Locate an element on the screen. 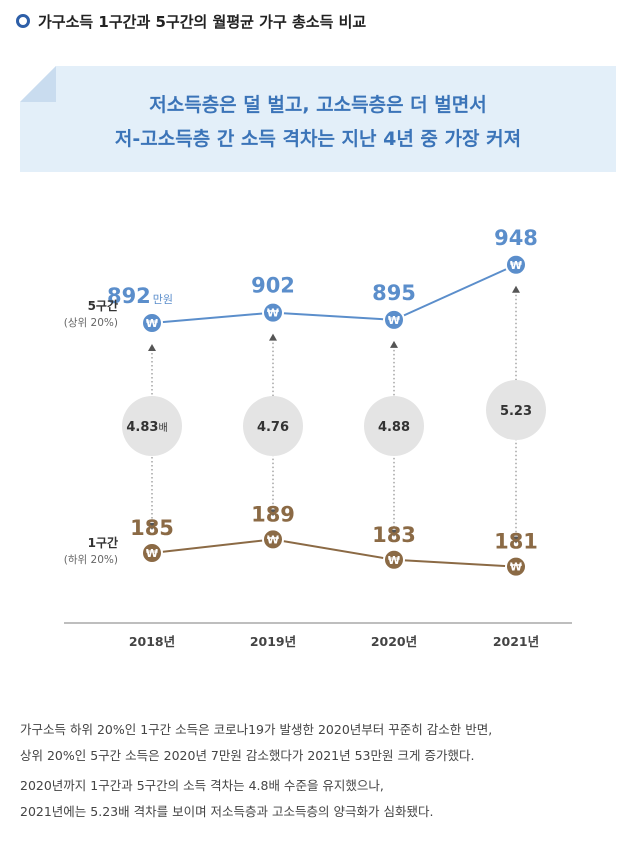  series-sublabel: (상위 20%) is located at coordinates (91, 322).